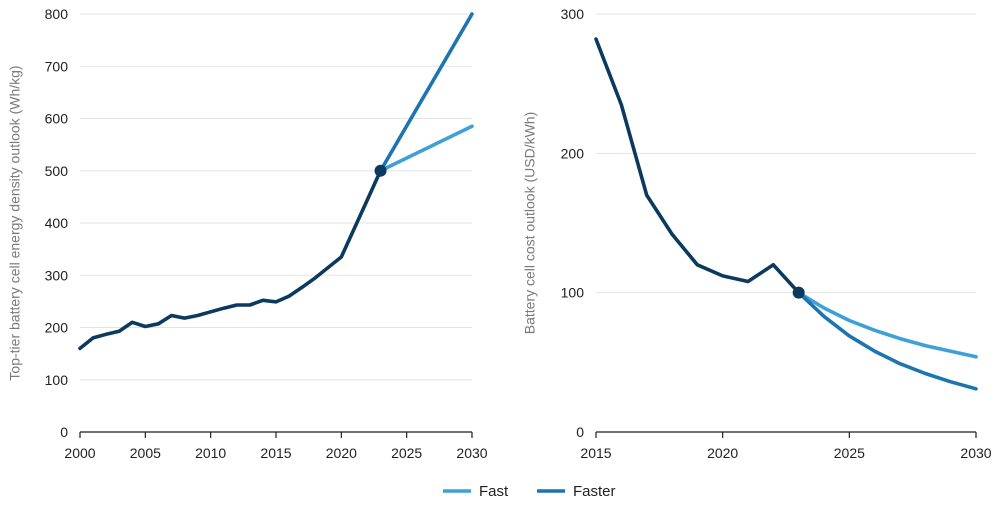 The width and height of the screenshot is (1000, 520). I want to click on y-tick-label-0-0: 0, so click(64, 432).